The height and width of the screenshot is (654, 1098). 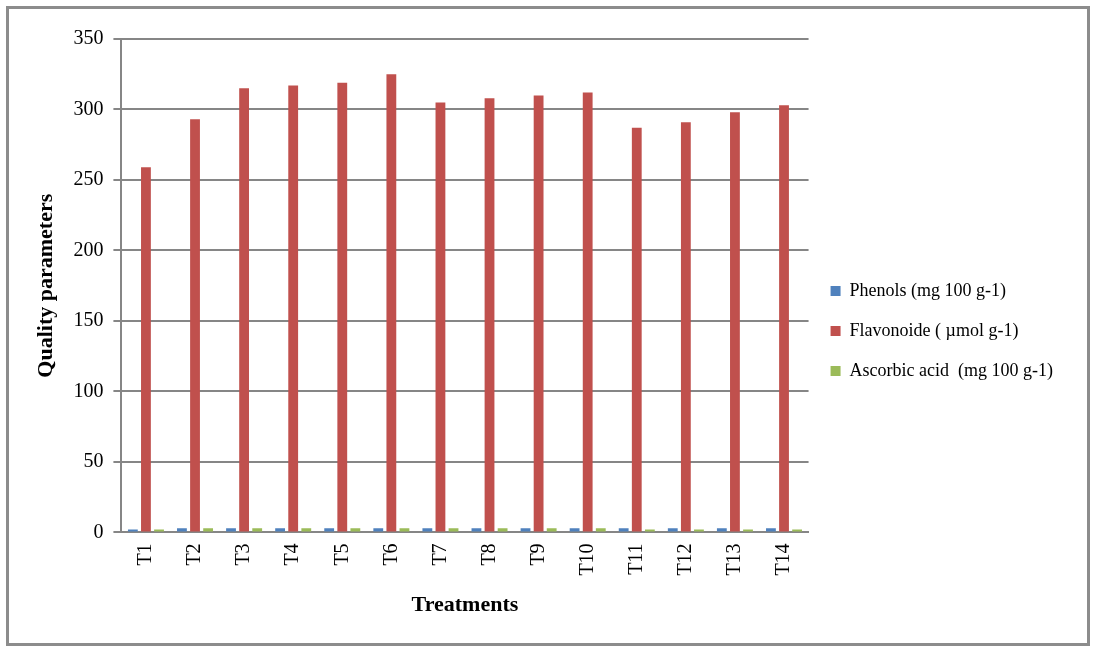 I want to click on legend-label: Flavonoide ( µmol g-1), so click(x=934, y=330).